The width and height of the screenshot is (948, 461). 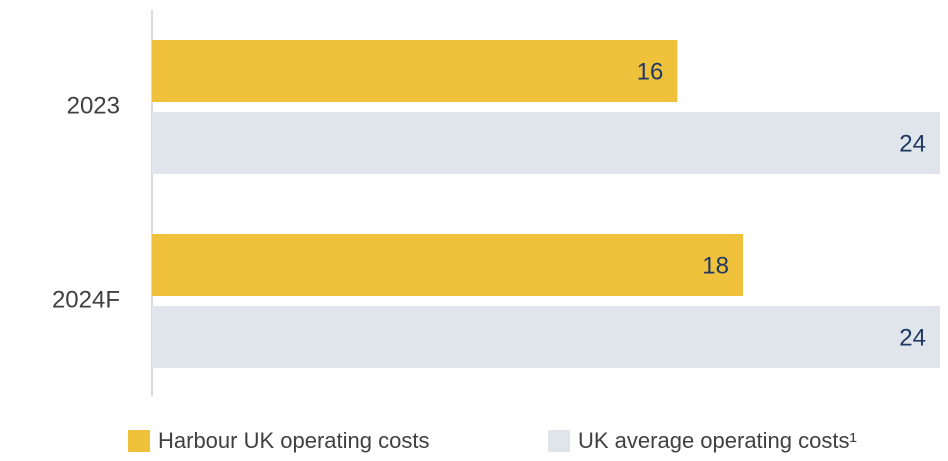 I want to click on y-tick-label: 2024F, so click(x=86, y=299).